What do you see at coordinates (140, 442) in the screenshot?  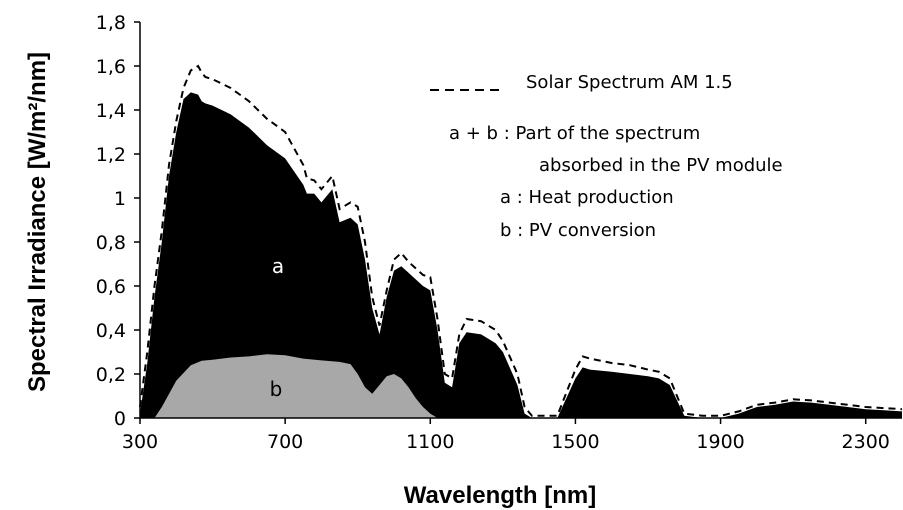 I see `x-tick-label: 300` at bounding box center [140, 442].